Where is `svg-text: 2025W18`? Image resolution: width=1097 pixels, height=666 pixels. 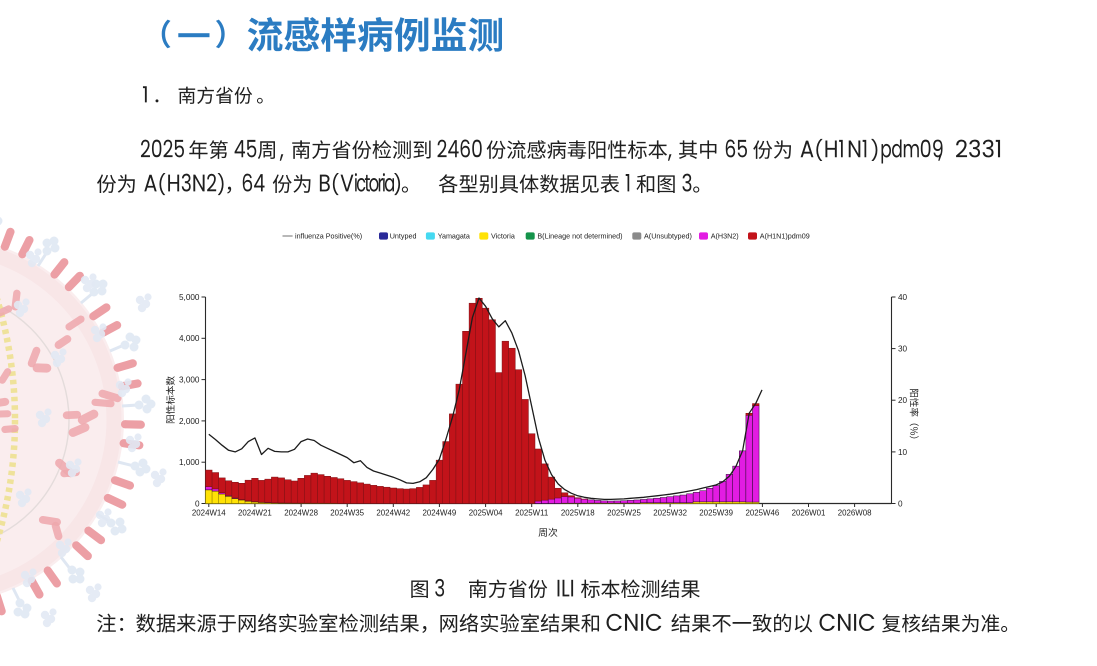 svg-text: 2025W18 is located at coordinates (578, 512).